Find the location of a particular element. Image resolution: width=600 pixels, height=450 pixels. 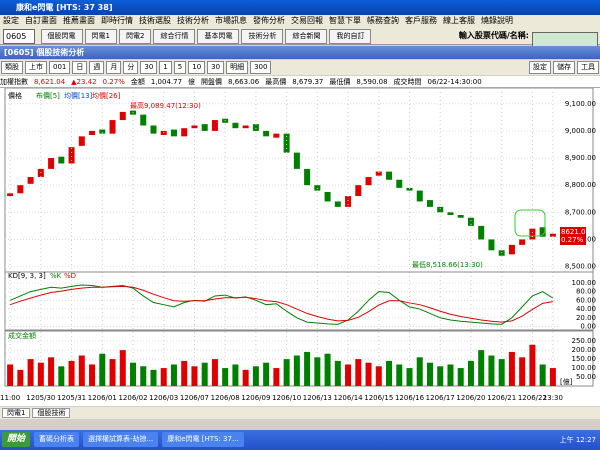

control: 分 is located at coordinates (131, 67).